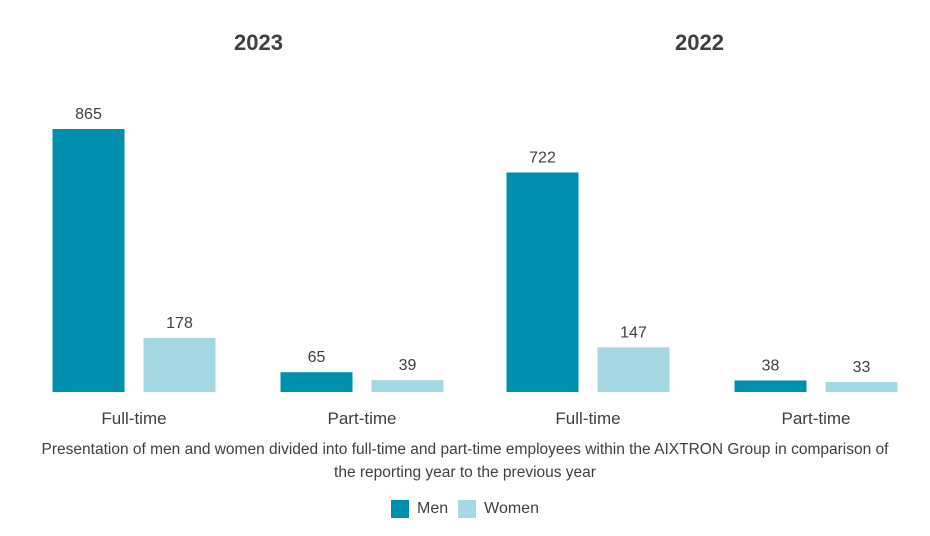 This screenshot has width=930, height=536. I want to click on tick-label-full-time-2023: Full-time, so click(133, 418).